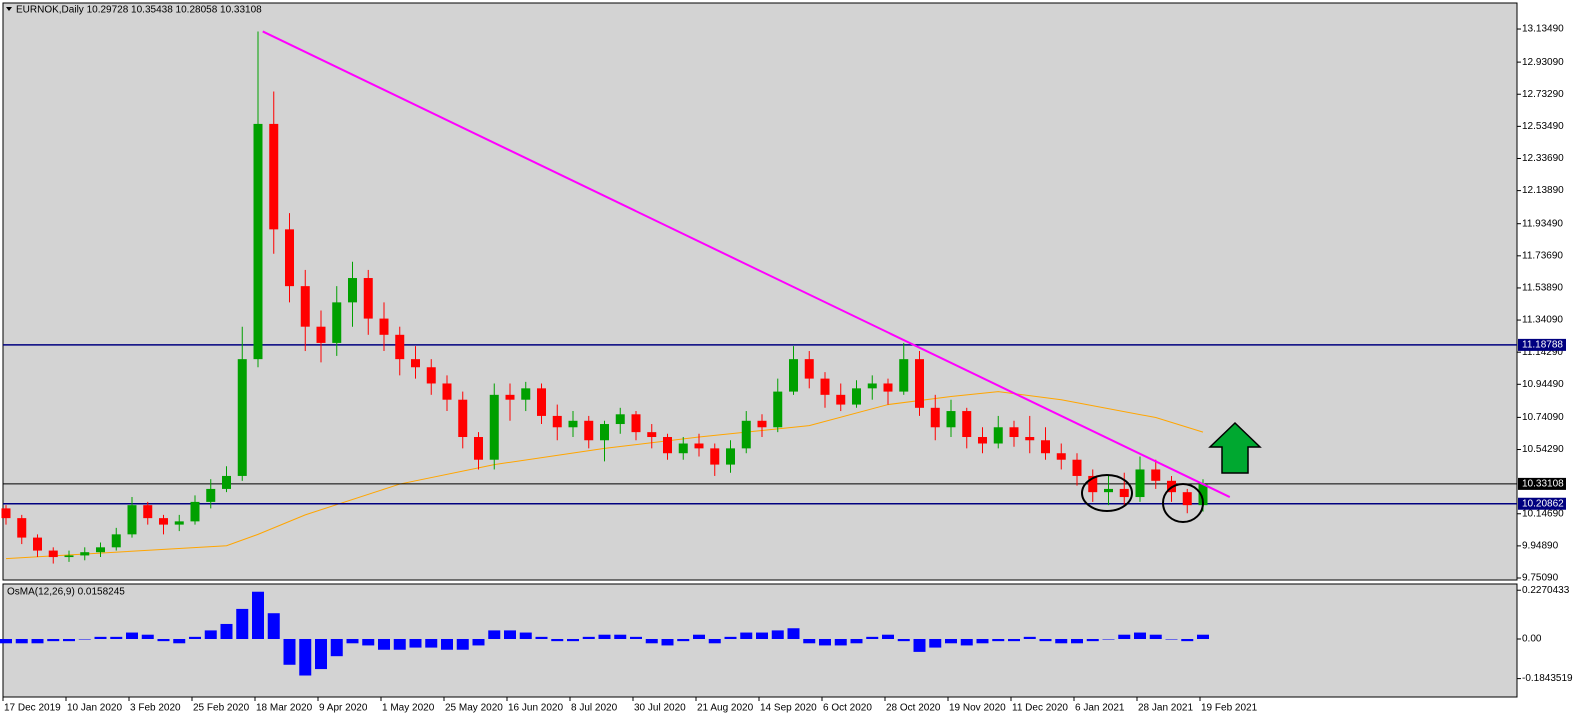 This screenshot has width=1596, height=716. I want to click on y-tick-label: 11.53890, so click(1542, 288).